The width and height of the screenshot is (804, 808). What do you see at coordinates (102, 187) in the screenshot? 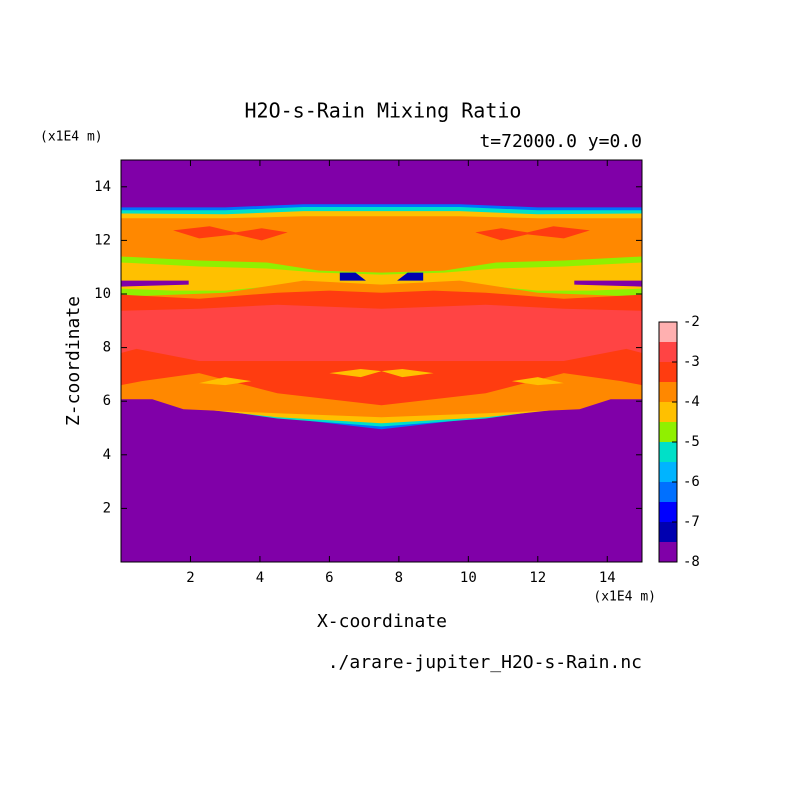
I see `y-tick-label: 14` at bounding box center [102, 187].